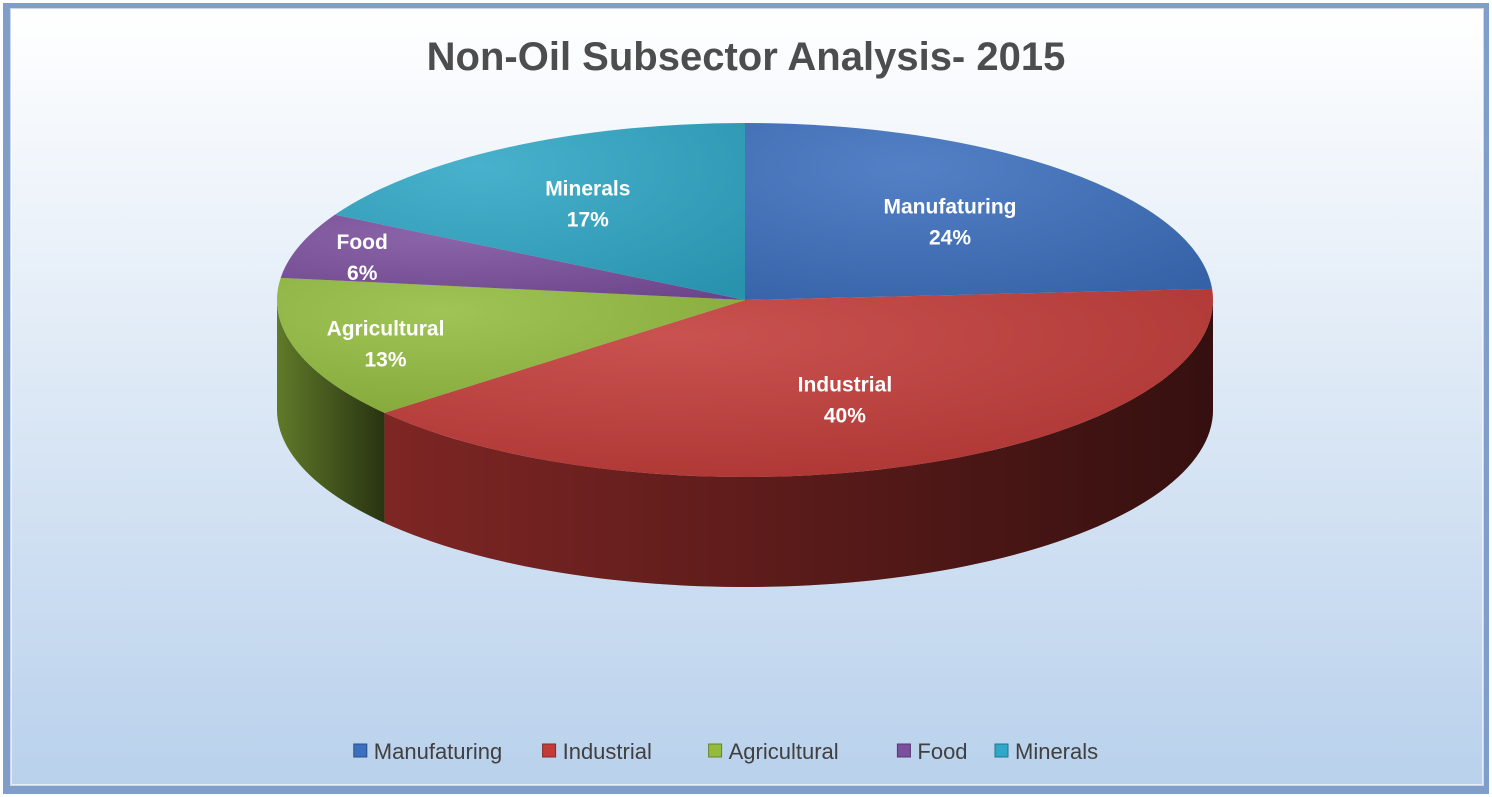  Describe the element at coordinates (539, 211) in the screenshot. I see `slice-shade-minerals` at that location.